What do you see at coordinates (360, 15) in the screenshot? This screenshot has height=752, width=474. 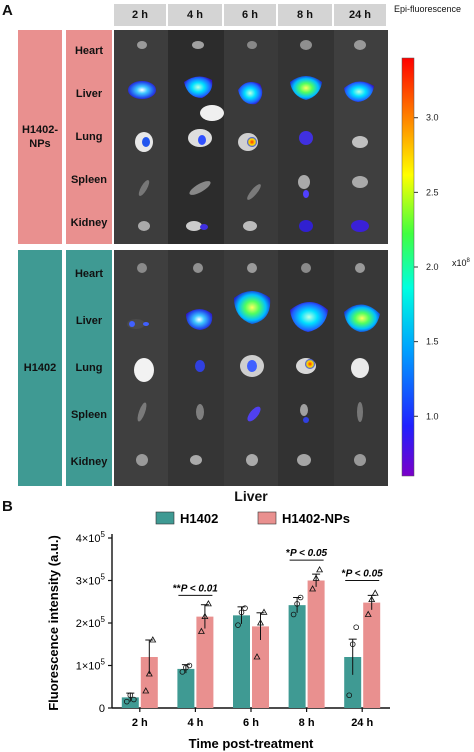 I see `time-header: 24 h` at bounding box center [360, 15].